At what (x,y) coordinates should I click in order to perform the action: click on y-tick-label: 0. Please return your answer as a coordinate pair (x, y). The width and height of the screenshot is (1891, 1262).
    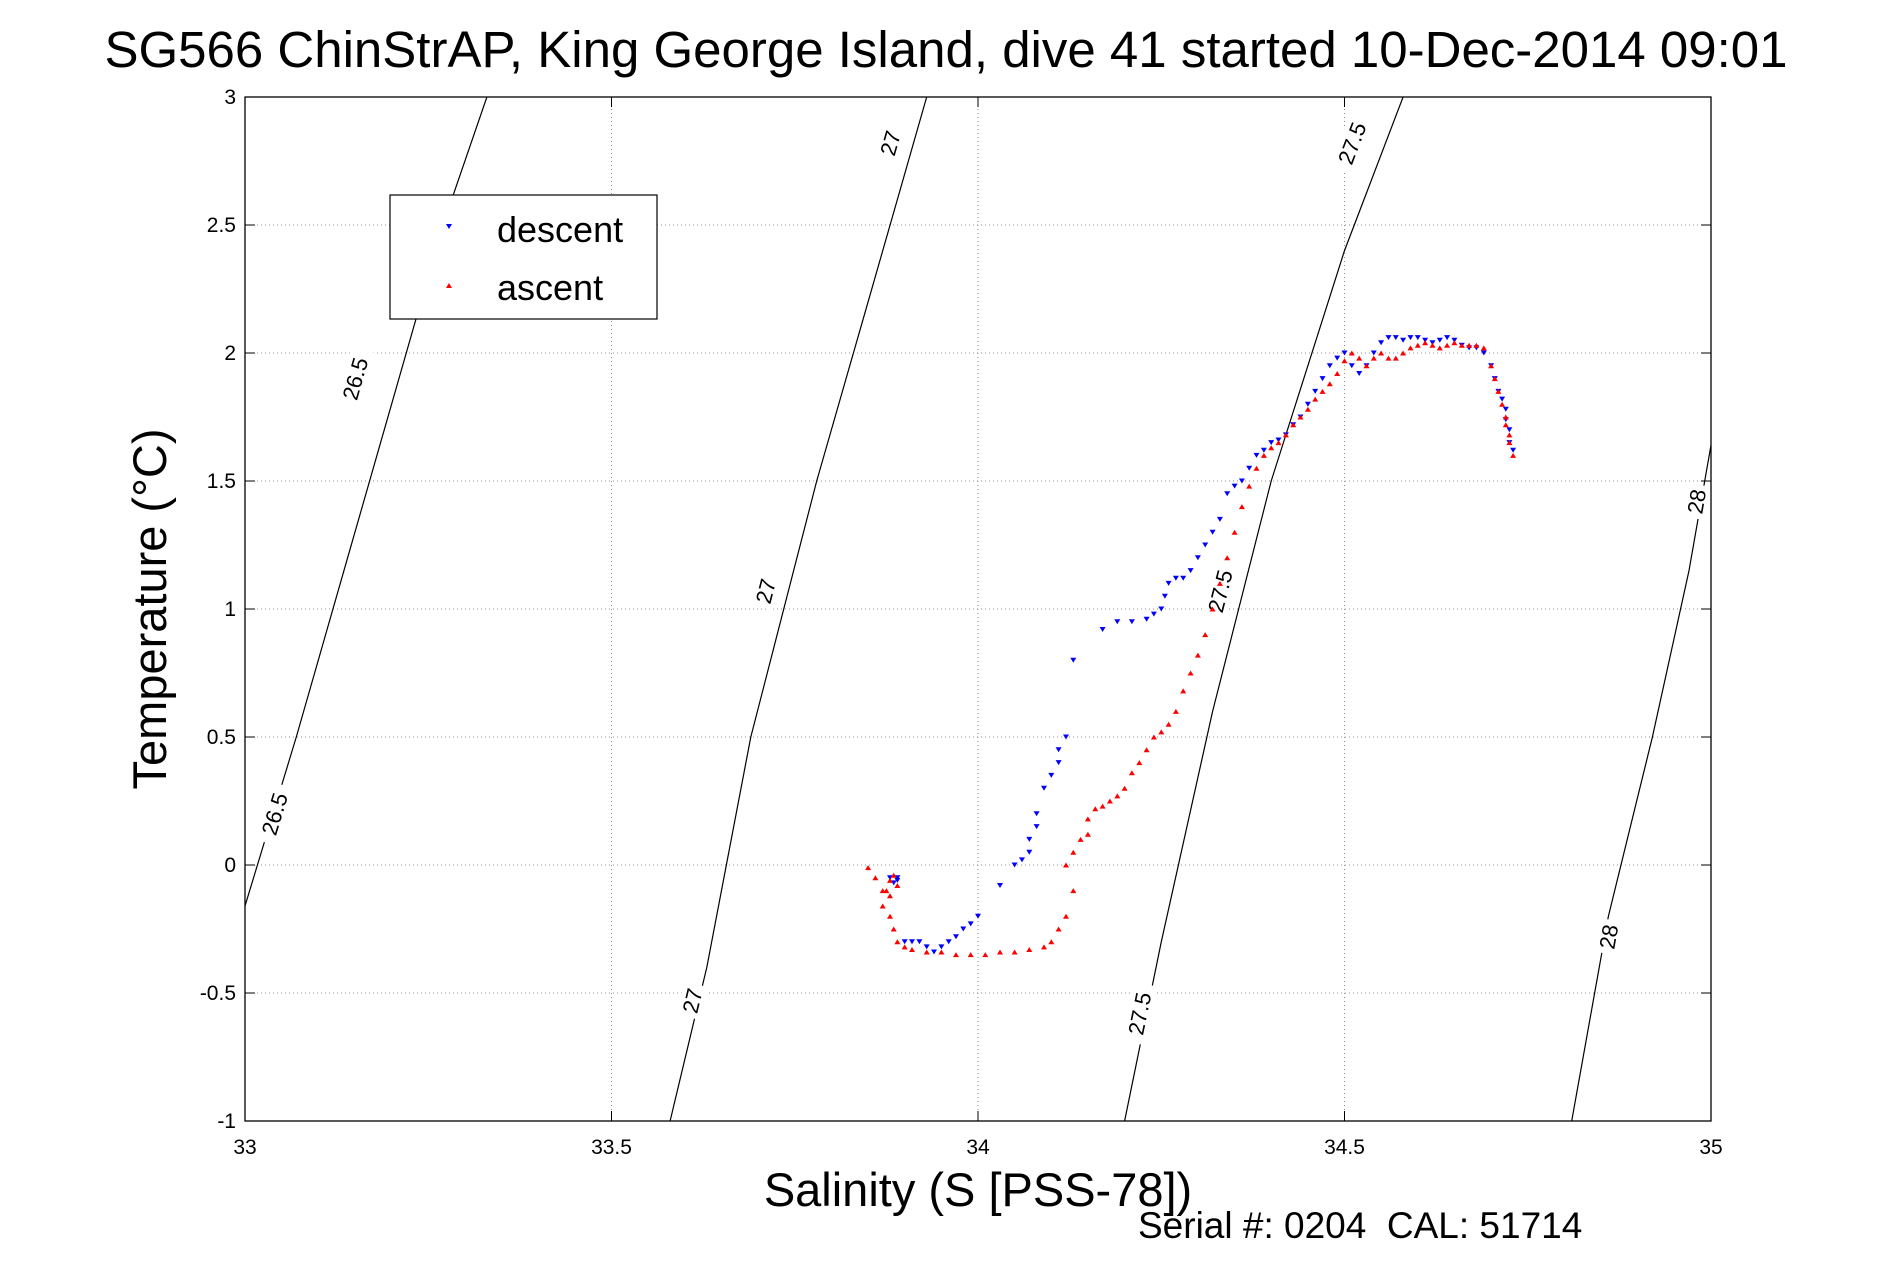
    Looking at the image, I should click on (230, 865).